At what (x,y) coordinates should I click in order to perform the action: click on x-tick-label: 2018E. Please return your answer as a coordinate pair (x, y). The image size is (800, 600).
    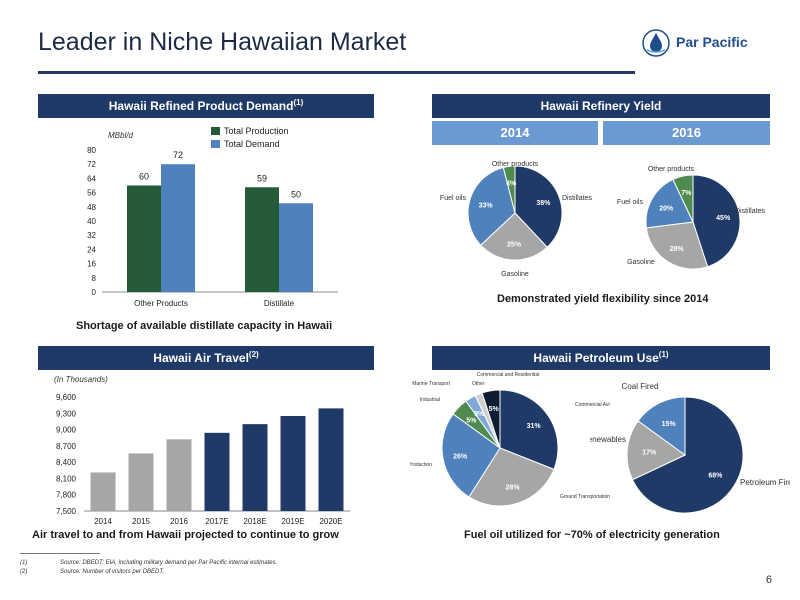
    Looking at the image, I should click on (254, 521).